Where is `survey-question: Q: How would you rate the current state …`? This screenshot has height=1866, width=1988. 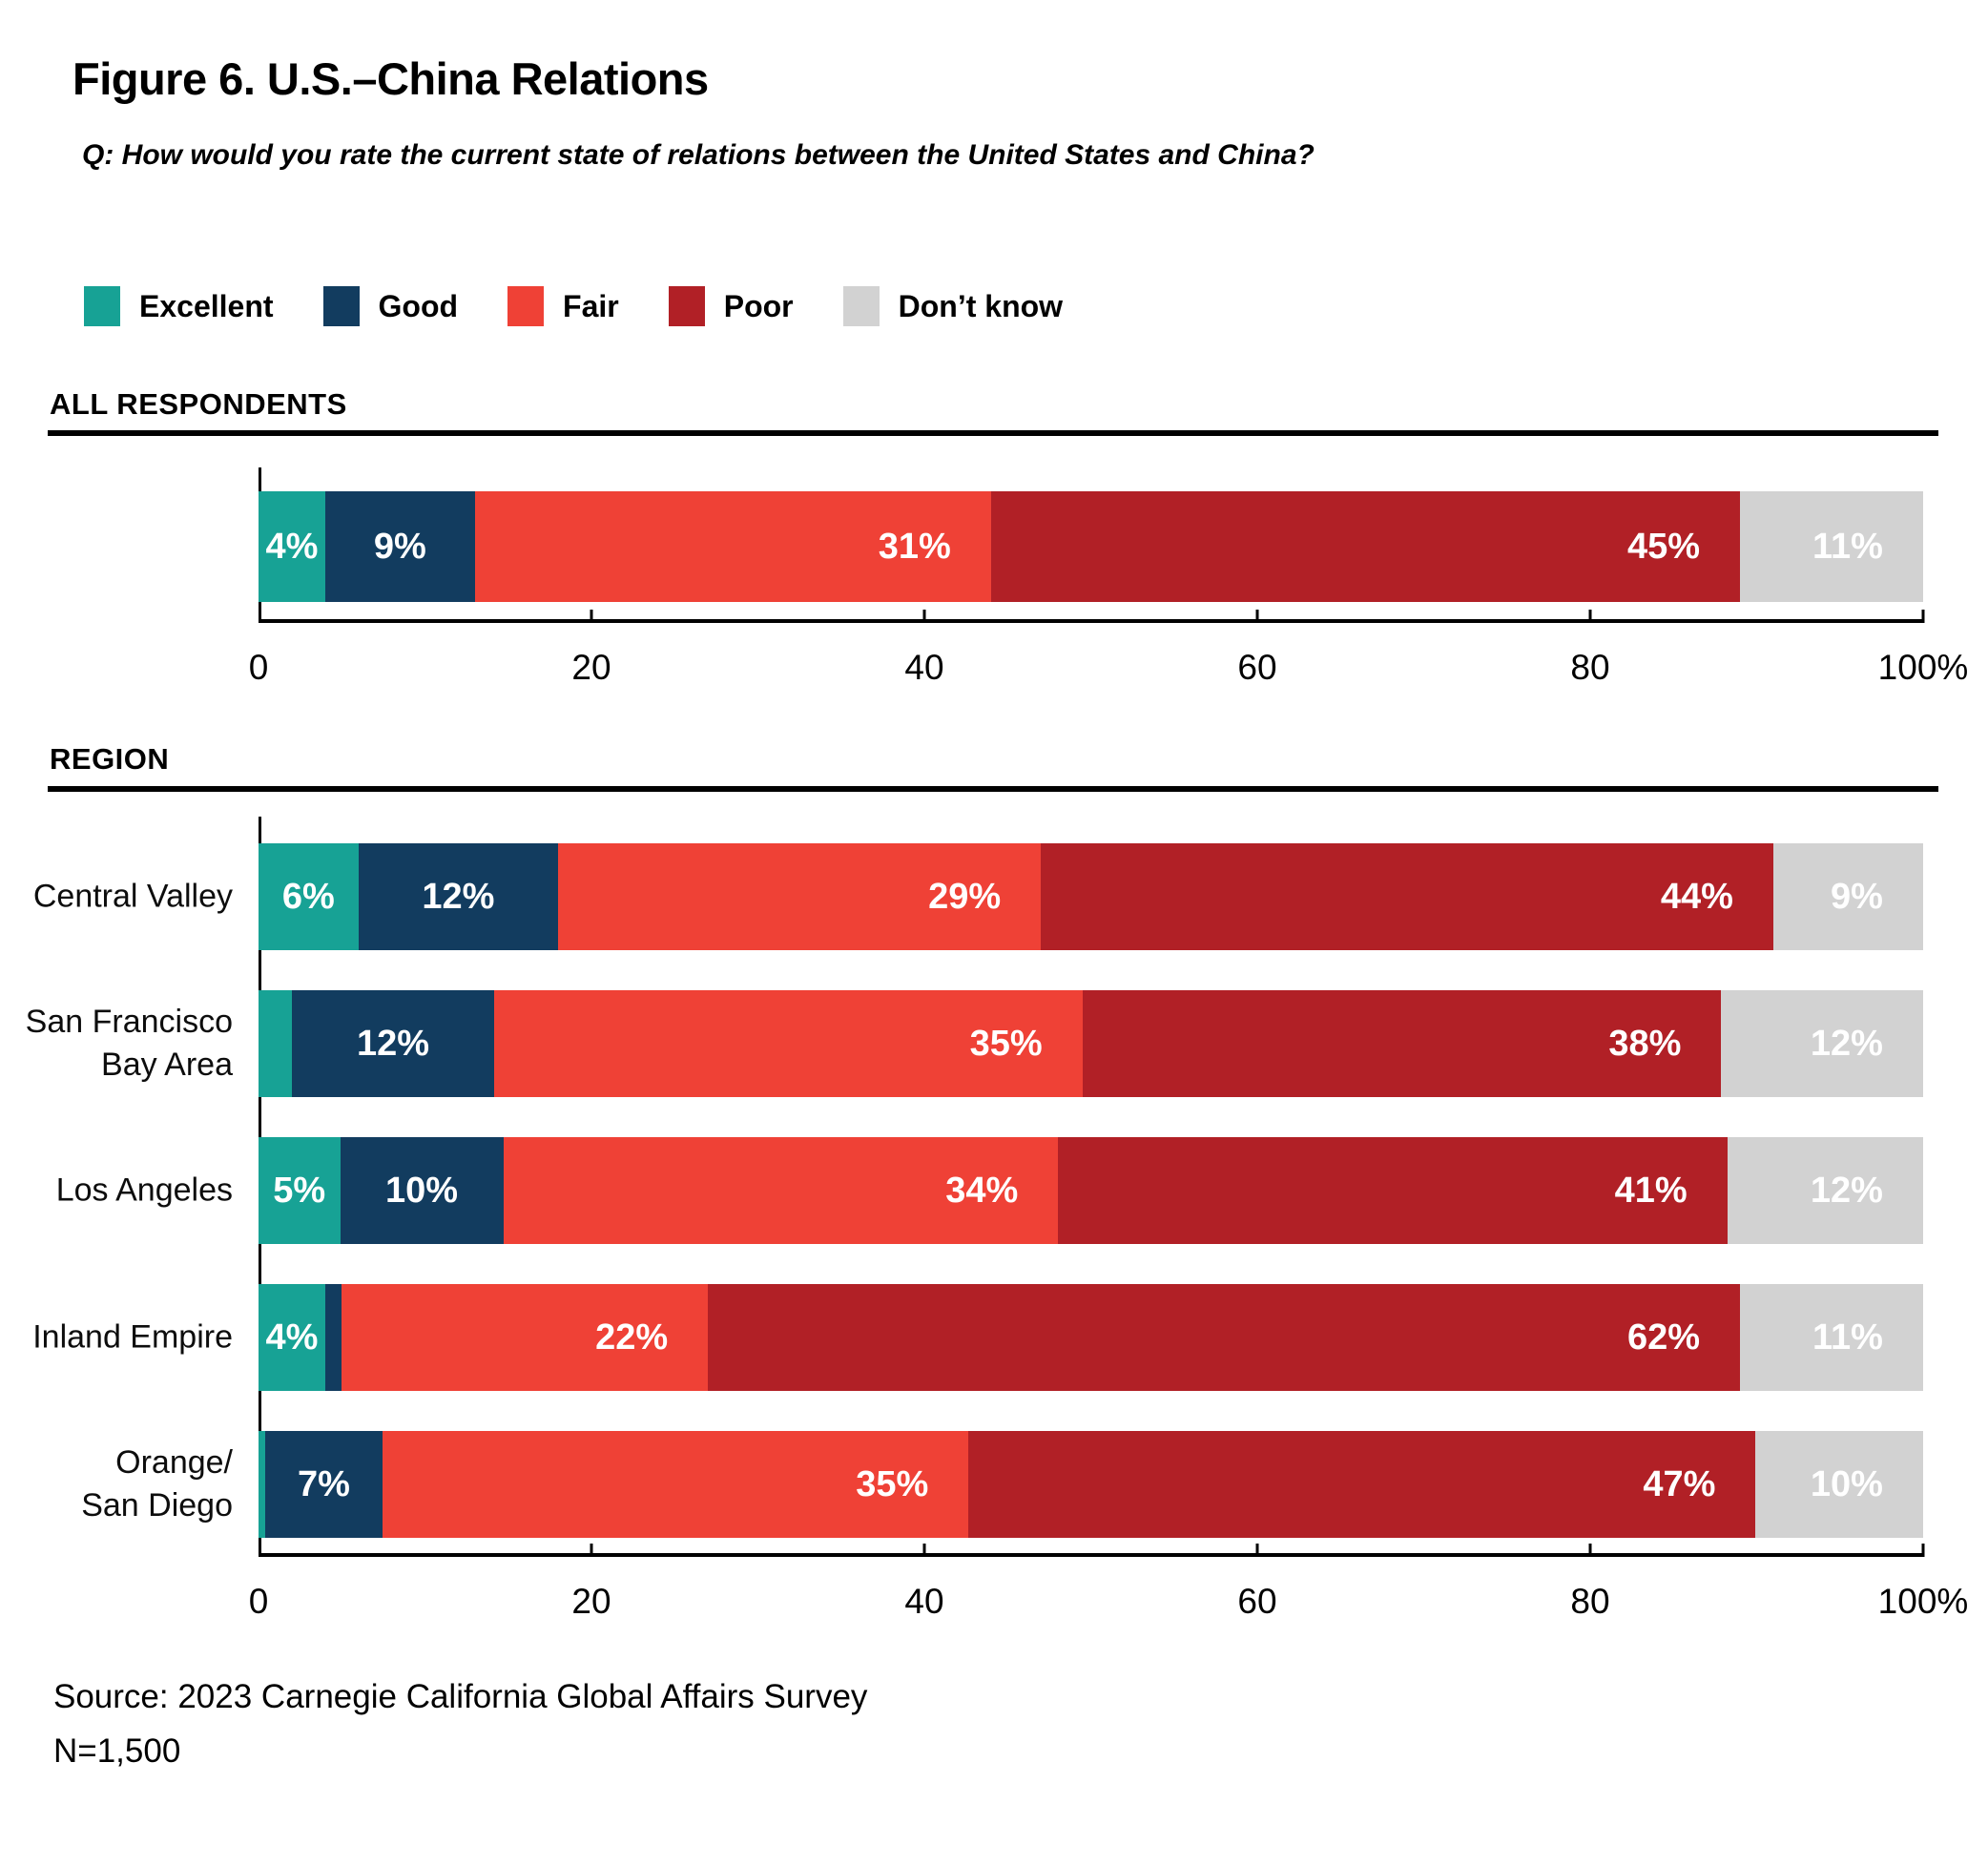 survey-question: Q: How would you rate the current state … is located at coordinates (699, 155).